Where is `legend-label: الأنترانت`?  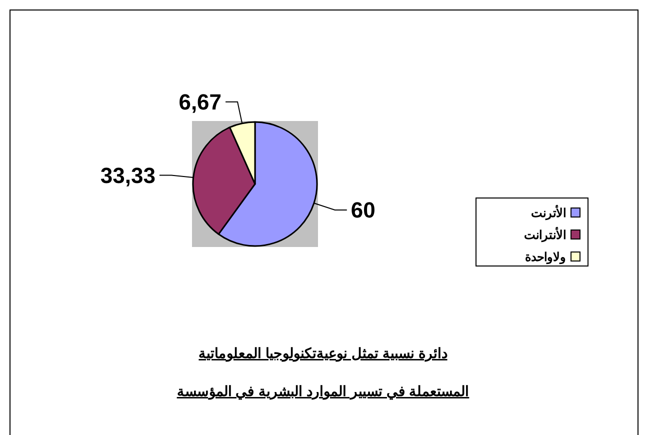
legend-label: الأنترانت is located at coordinates (545, 235).